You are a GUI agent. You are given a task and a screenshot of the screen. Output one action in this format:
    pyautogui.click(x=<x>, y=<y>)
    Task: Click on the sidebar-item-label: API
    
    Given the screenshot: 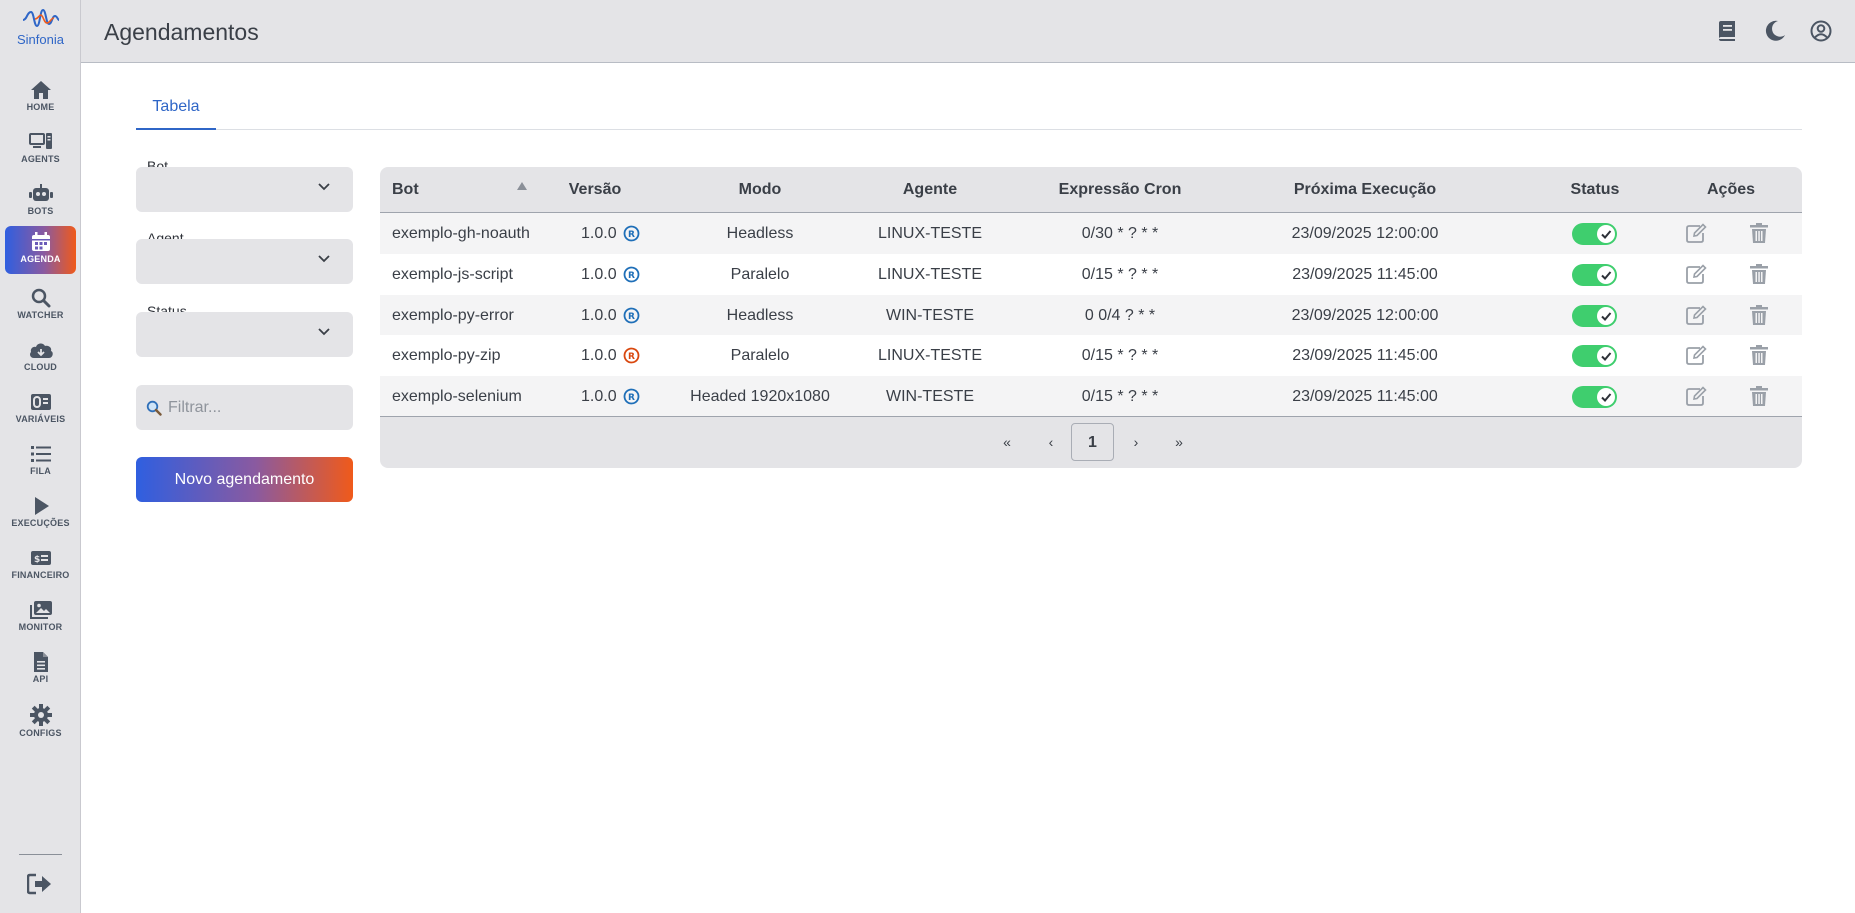 What is the action you would take?
    pyautogui.click(x=40, y=679)
    